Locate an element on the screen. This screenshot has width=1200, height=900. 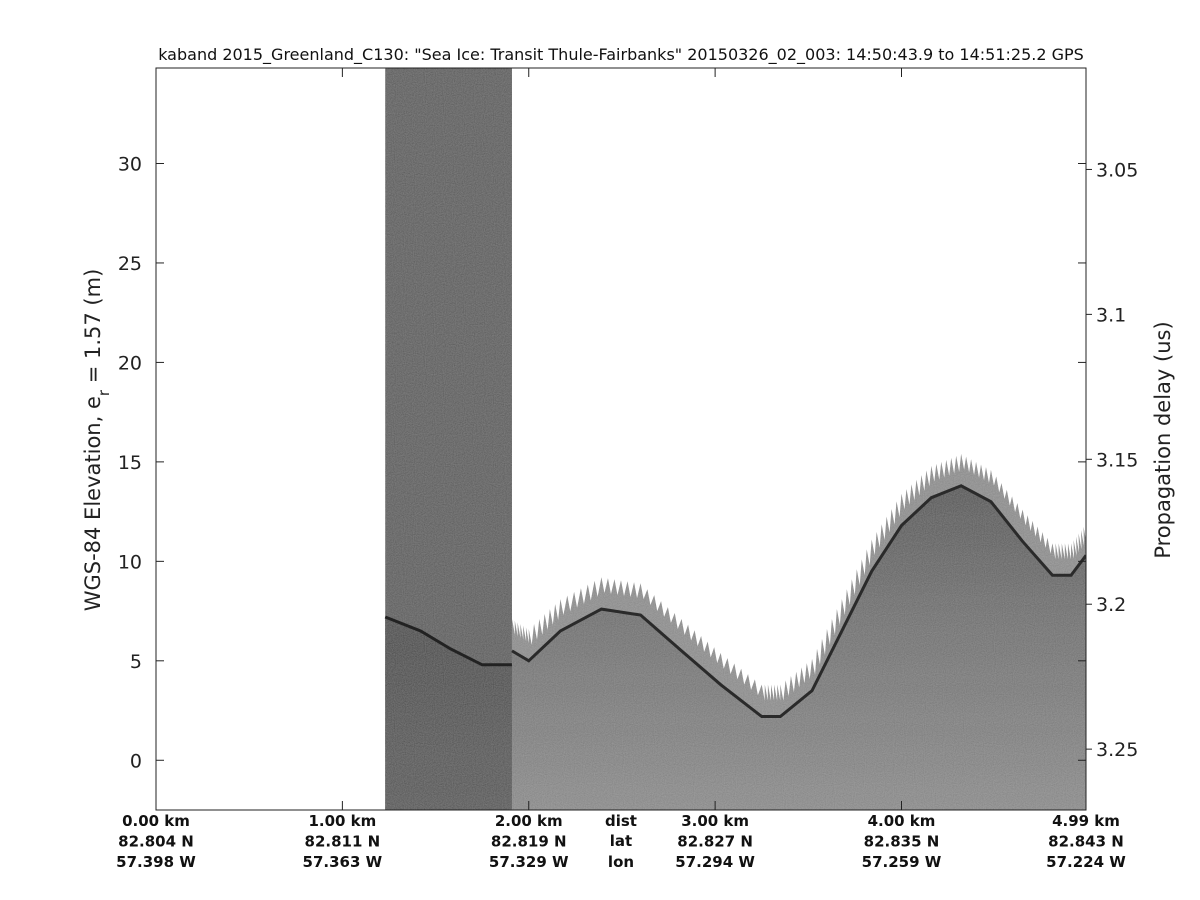
y-tick-label: 10 is located at coordinates (130, 562).